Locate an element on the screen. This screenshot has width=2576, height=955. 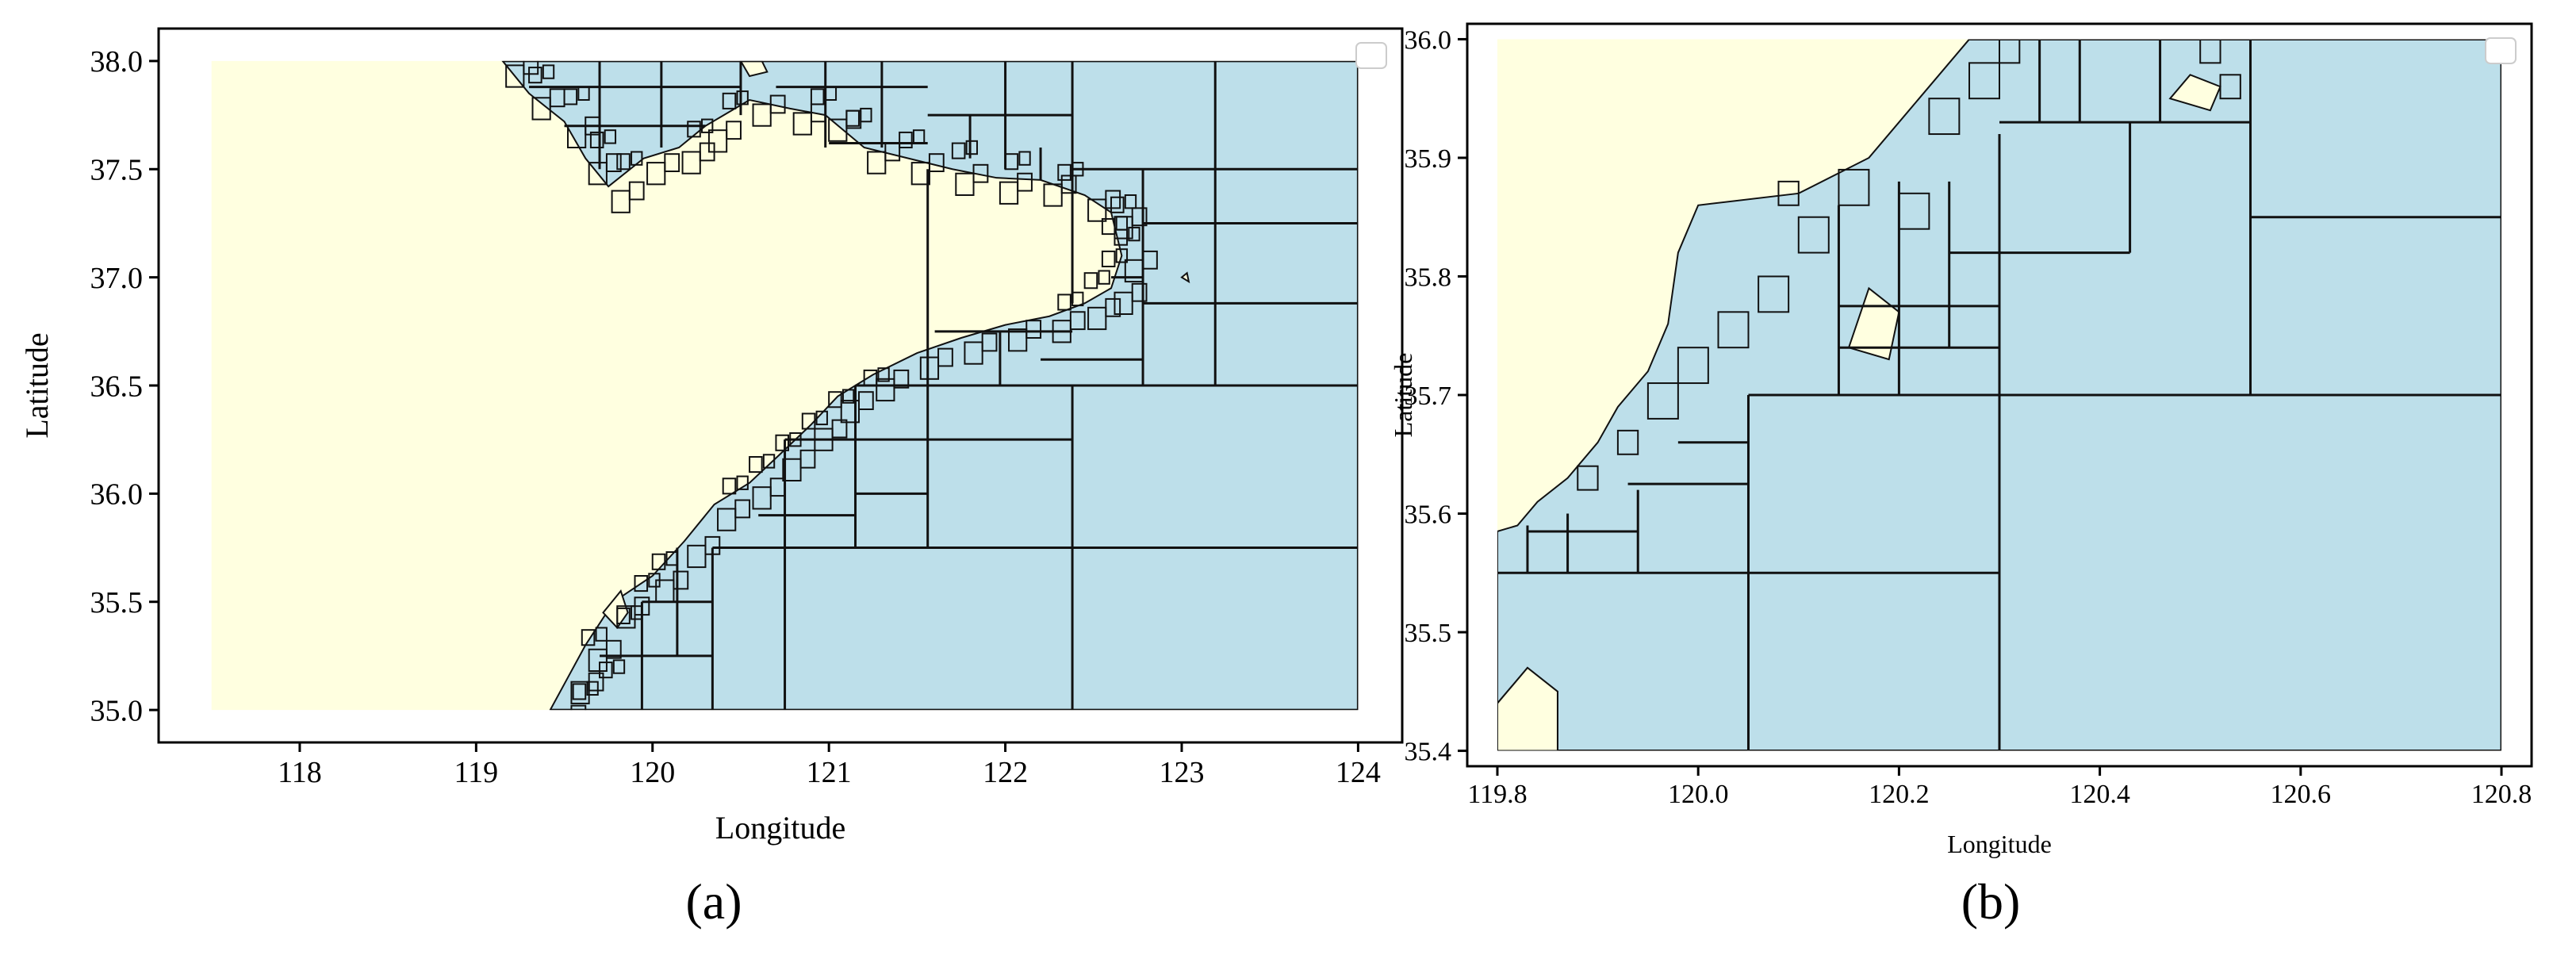
y-tick-label: 36.0 is located at coordinates (1428, 40).